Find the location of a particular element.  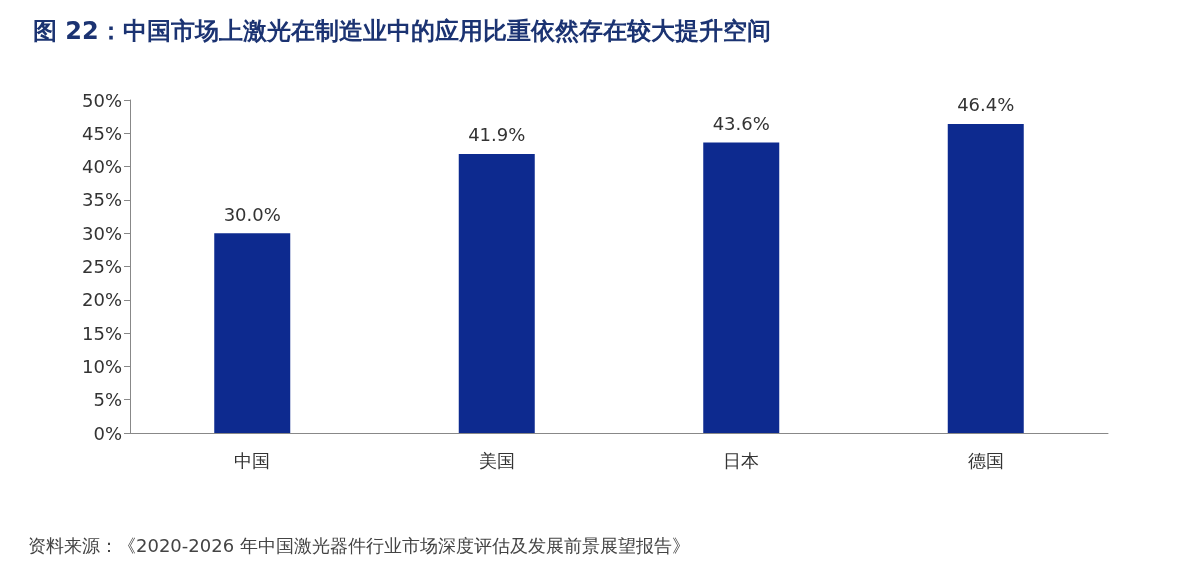

data-label: 43.6% is located at coordinates (741, 124).